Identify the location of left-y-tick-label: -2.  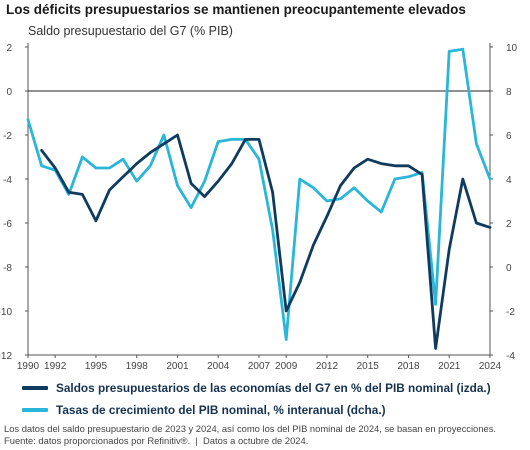
(7, 136).